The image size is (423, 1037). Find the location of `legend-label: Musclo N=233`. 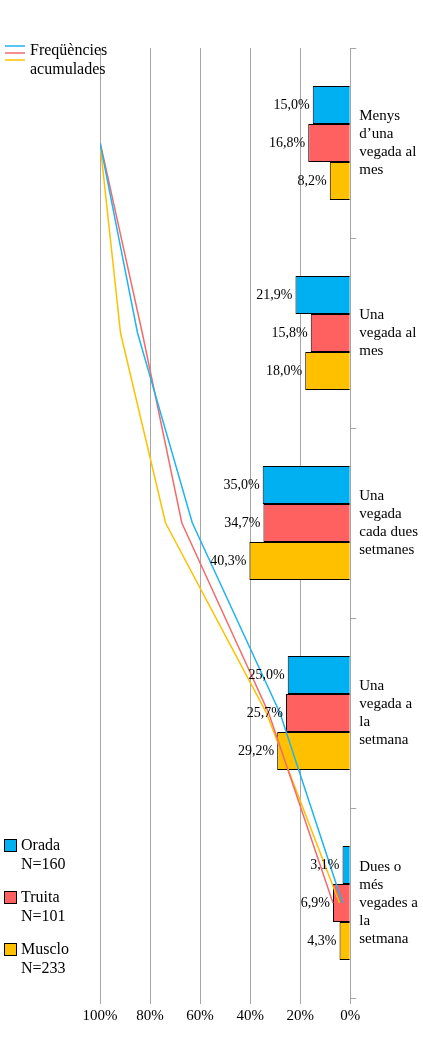

legend-label: Musclo N=233 is located at coordinates (45, 958).